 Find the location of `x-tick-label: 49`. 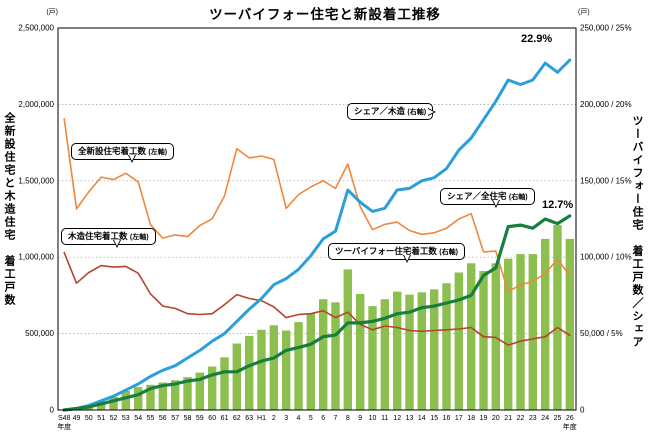

x-tick-label: 49 is located at coordinates (77, 418).